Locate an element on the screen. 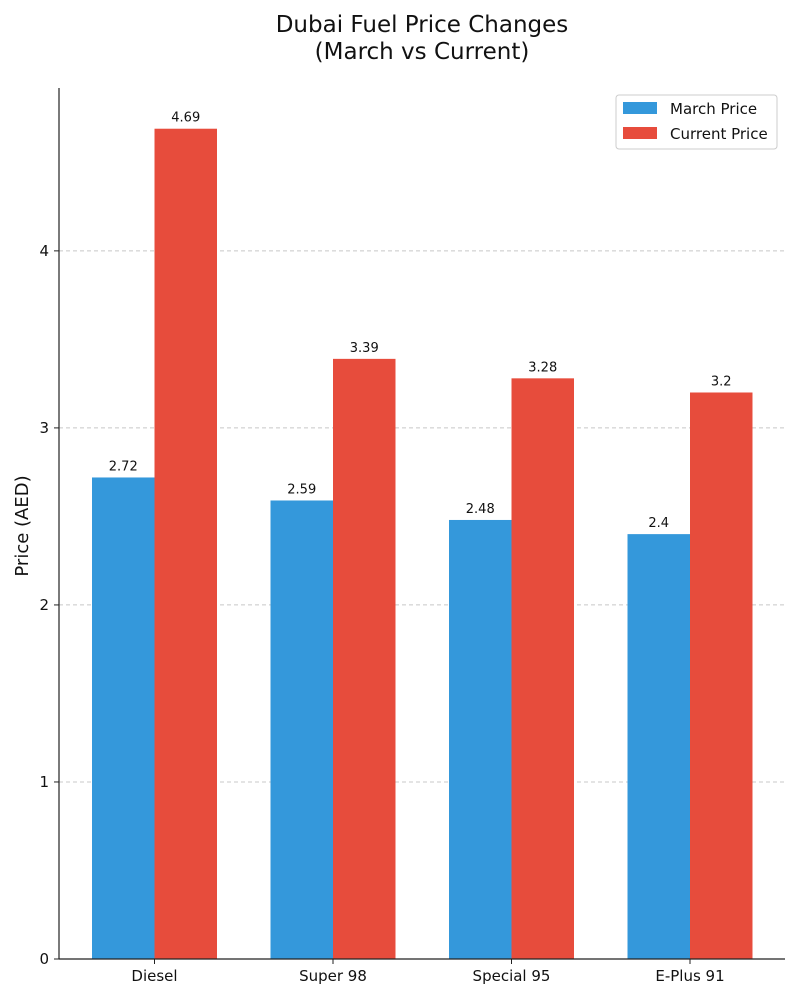  value-label-current-price-super-98: 3.39 is located at coordinates (364, 348).